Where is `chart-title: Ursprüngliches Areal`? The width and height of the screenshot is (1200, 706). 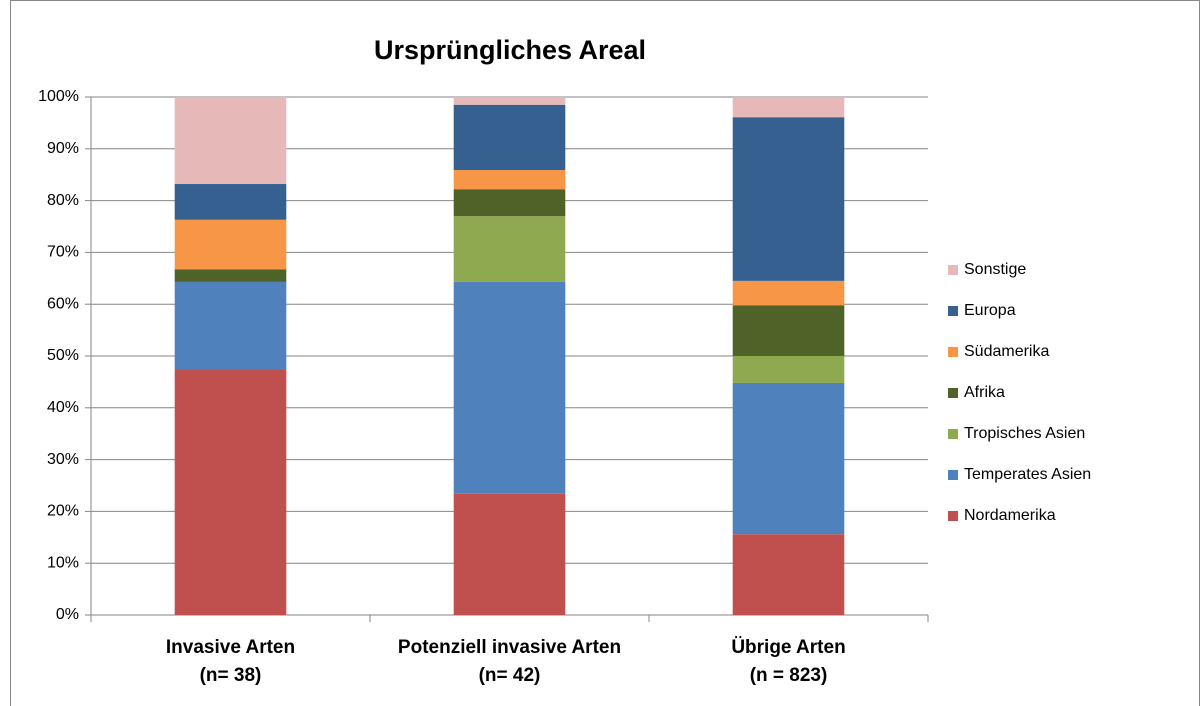 chart-title: Ursprüngliches Areal is located at coordinates (510, 50).